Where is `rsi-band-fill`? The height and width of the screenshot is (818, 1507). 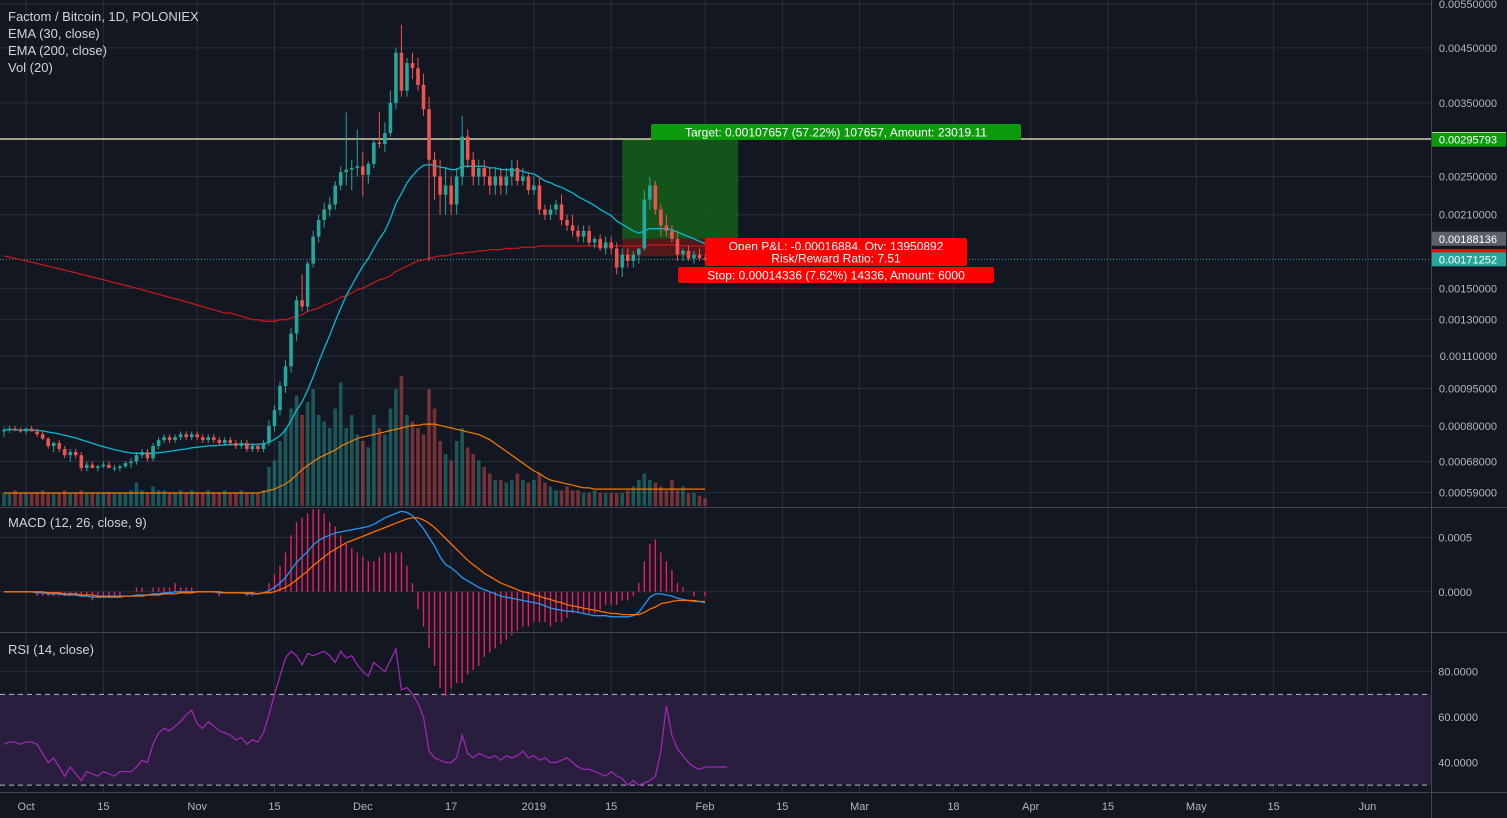 rsi-band-fill is located at coordinates (715, 740).